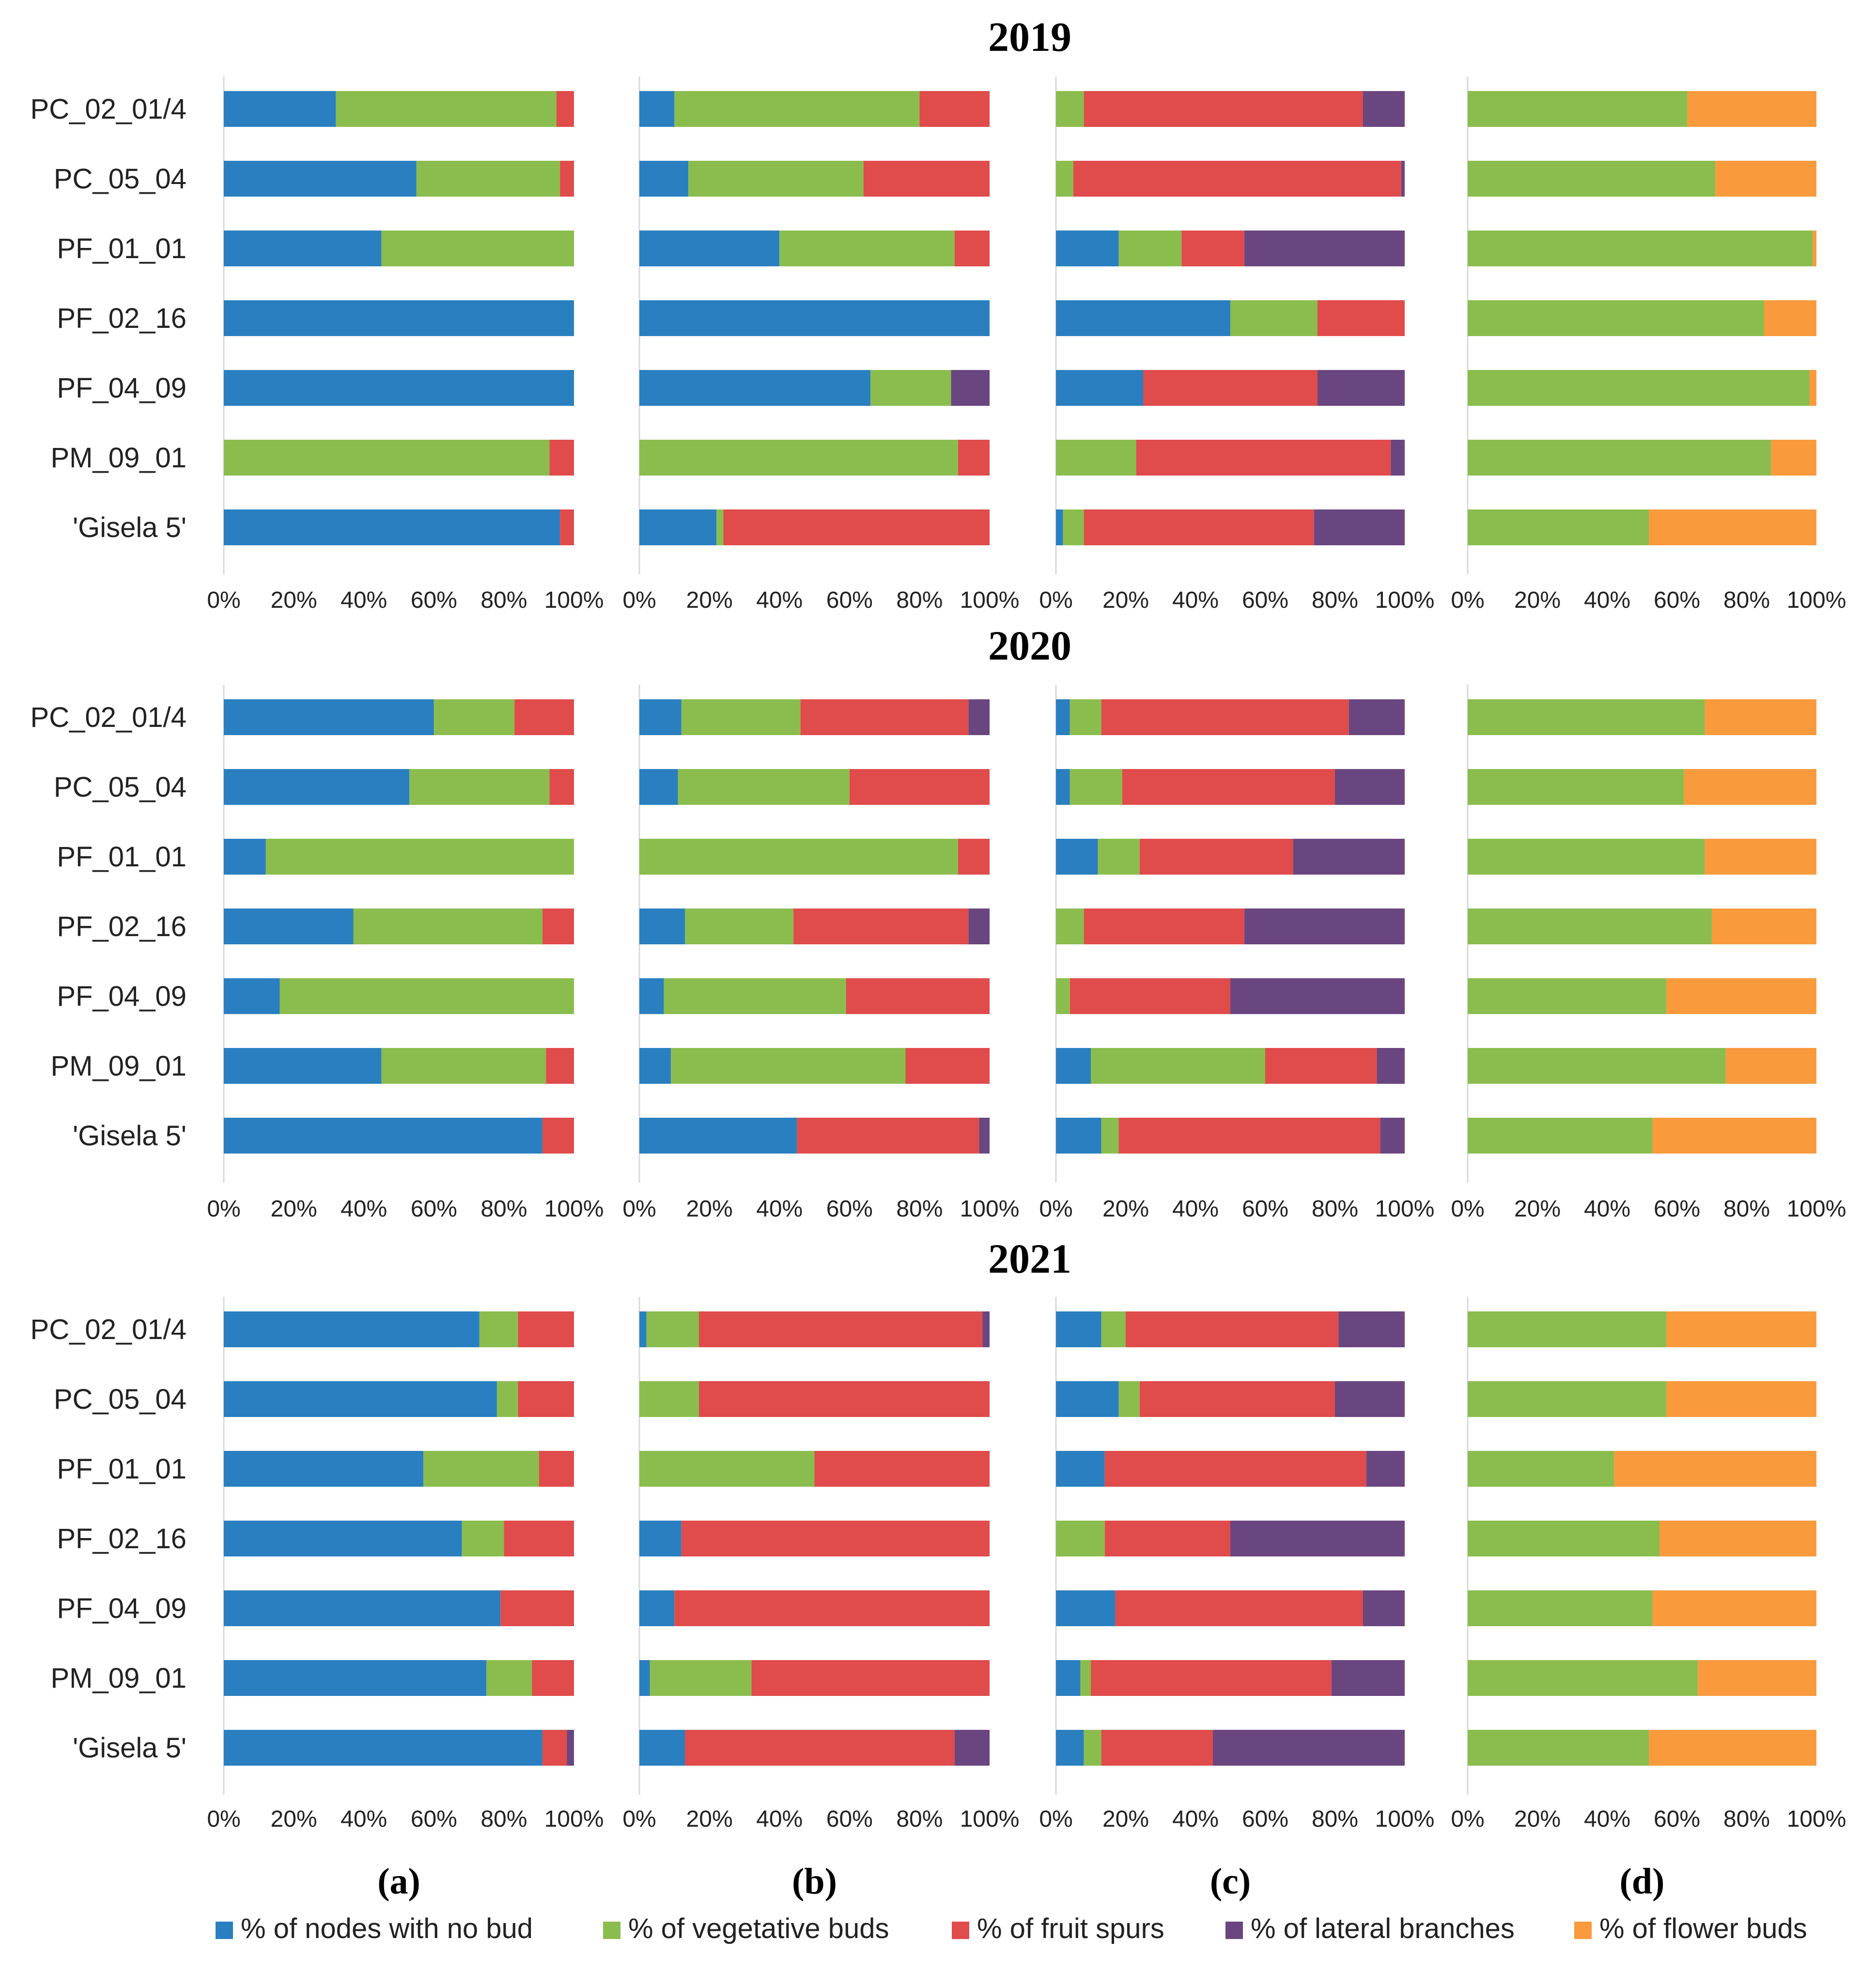  Describe the element at coordinates (405, 953) in the screenshot. I see `panel-2020-0: 0% 20% 40% 60% 80% 100%` at that location.